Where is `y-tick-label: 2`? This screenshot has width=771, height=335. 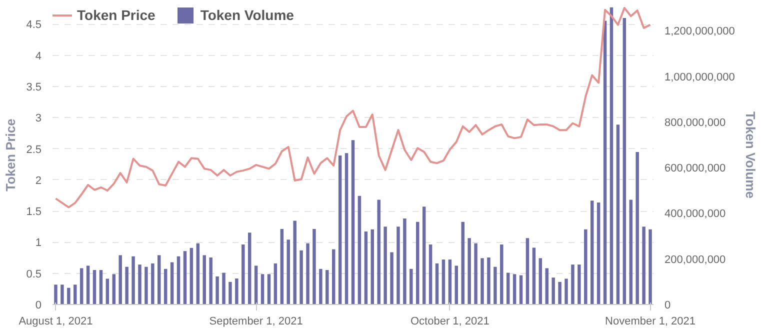
y-tick-label: 2 is located at coordinates (38, 180).